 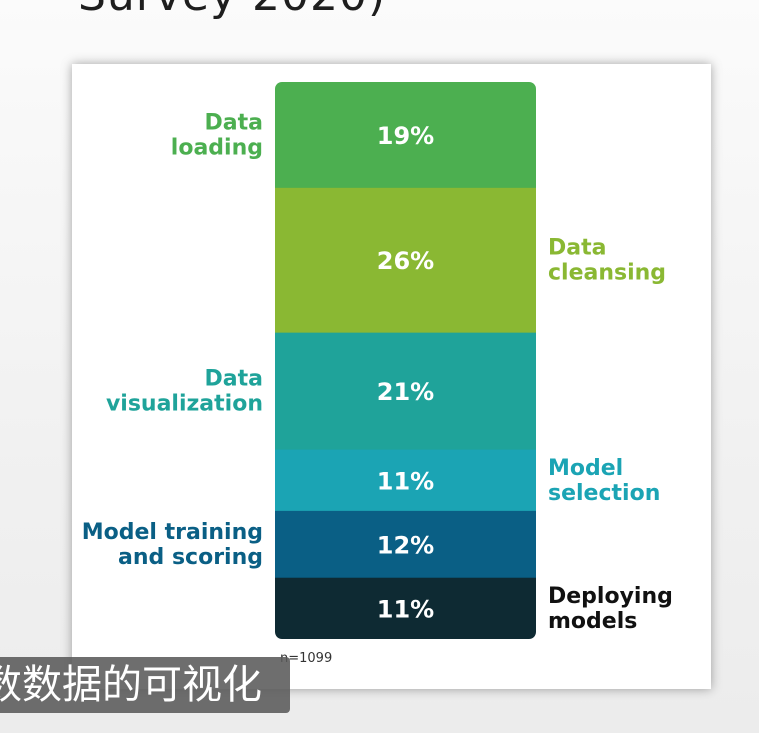 What do you see at coordinates (610, 609) in the screenshot?
I see `segment-category-label: Deploying models` at bounding box center [610, 609].